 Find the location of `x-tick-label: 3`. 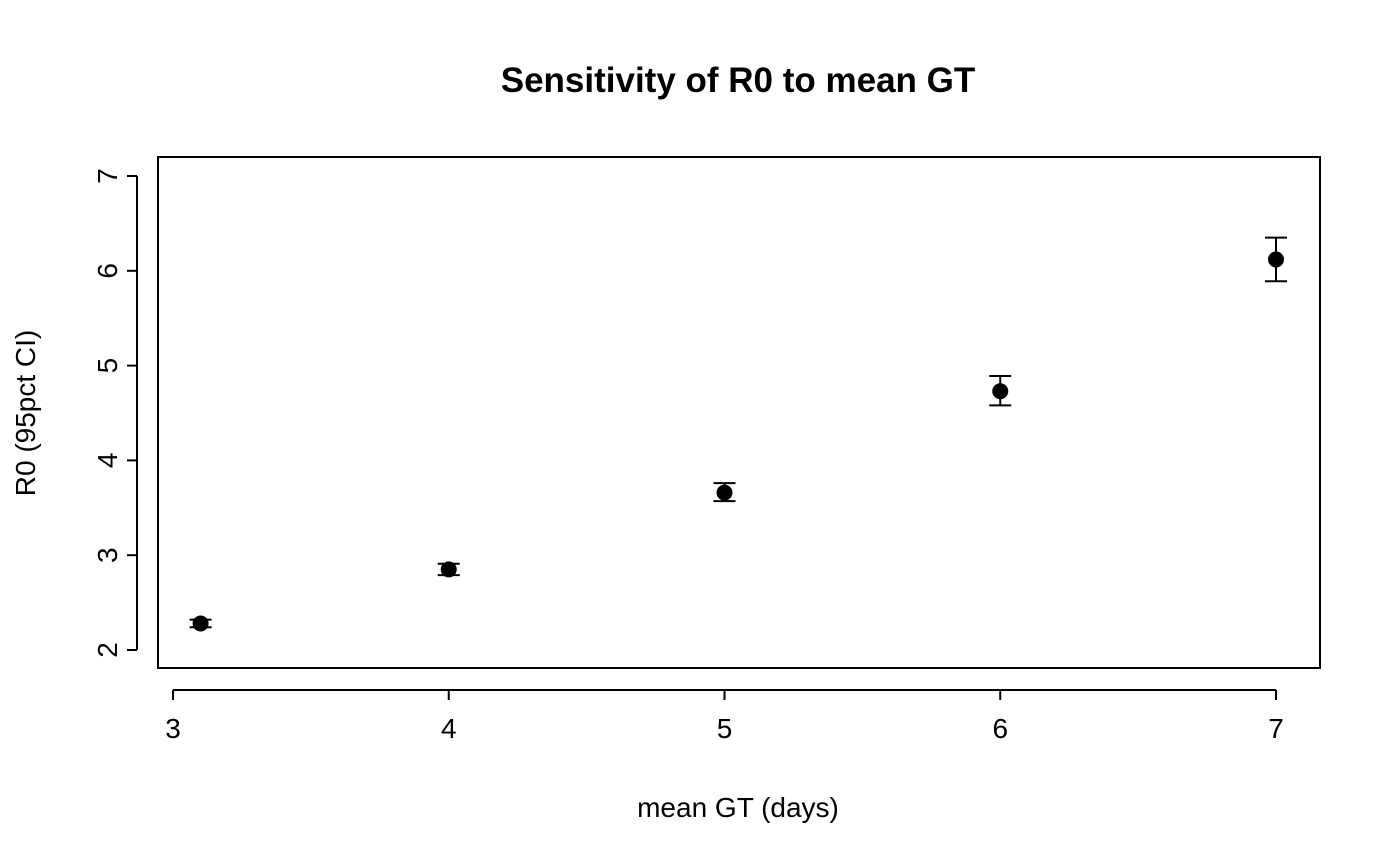

x-tick-label: 3 is located at coordinates (173, 728).